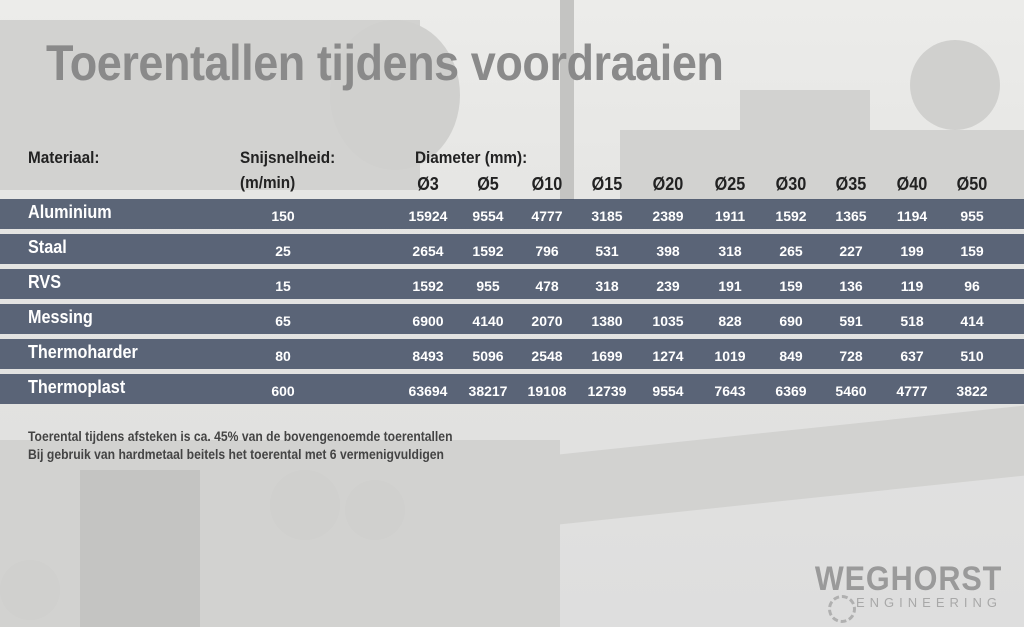 The image size is (1024, 627). Describe the element at coordinates (385, 63) in the screenshot. I see `page-title: Toerentallen tijdens voordraaien` at that location.